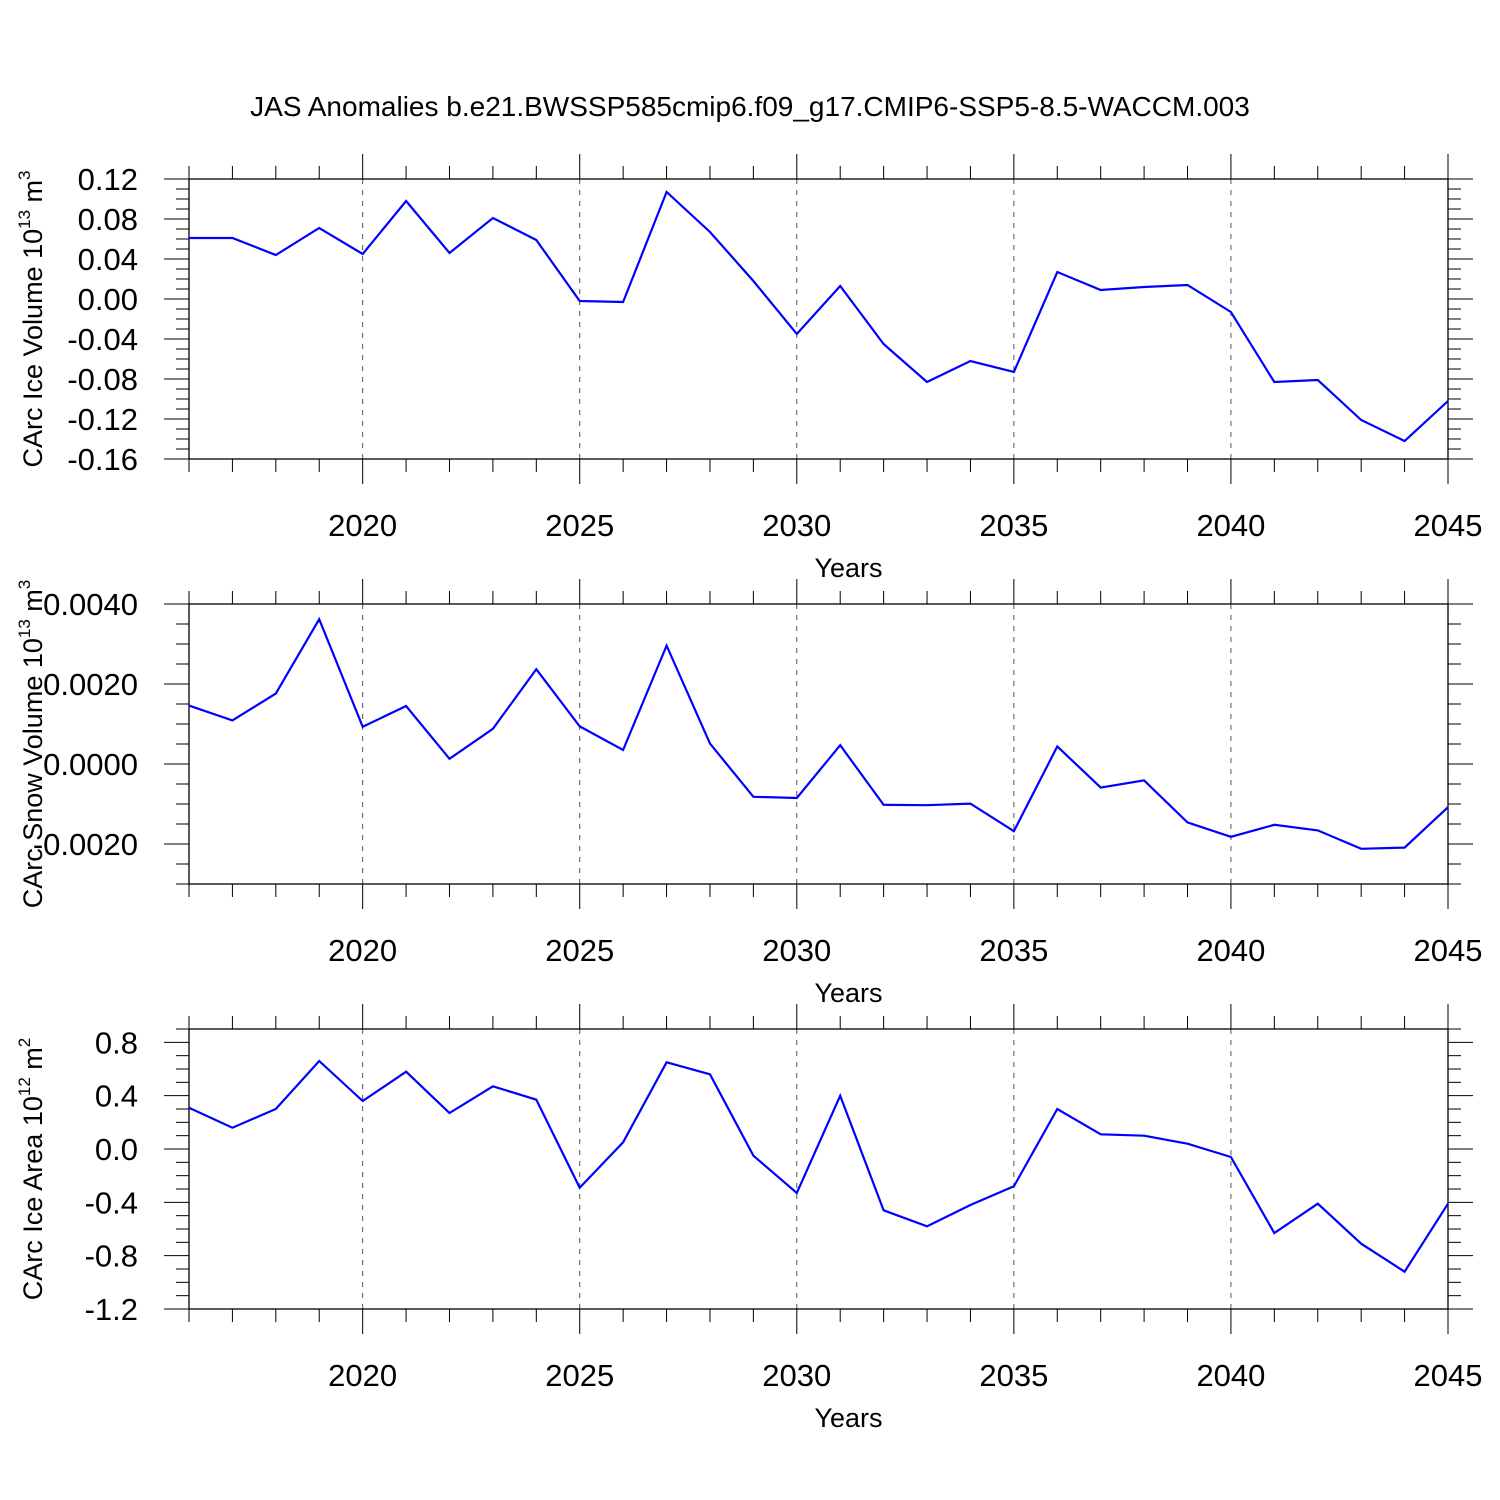 Image resolution: width=1500 pixels, height=1500 pixels. What do you see at coordinates (108, 179) in the screenshot?
I see `y-tick-label-0.12: 0.12` at bounding box center [108, 179].